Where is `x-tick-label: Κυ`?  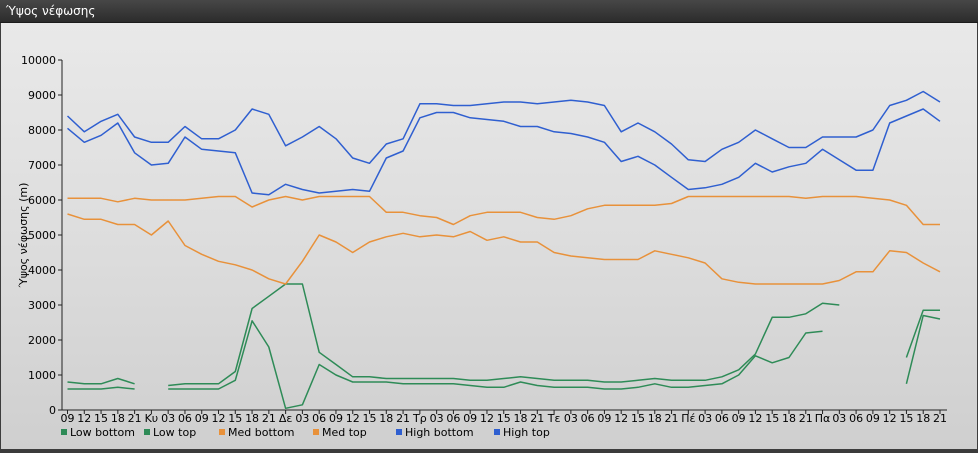
x-tick-label: Κυ is located at coordinates (152, 418).